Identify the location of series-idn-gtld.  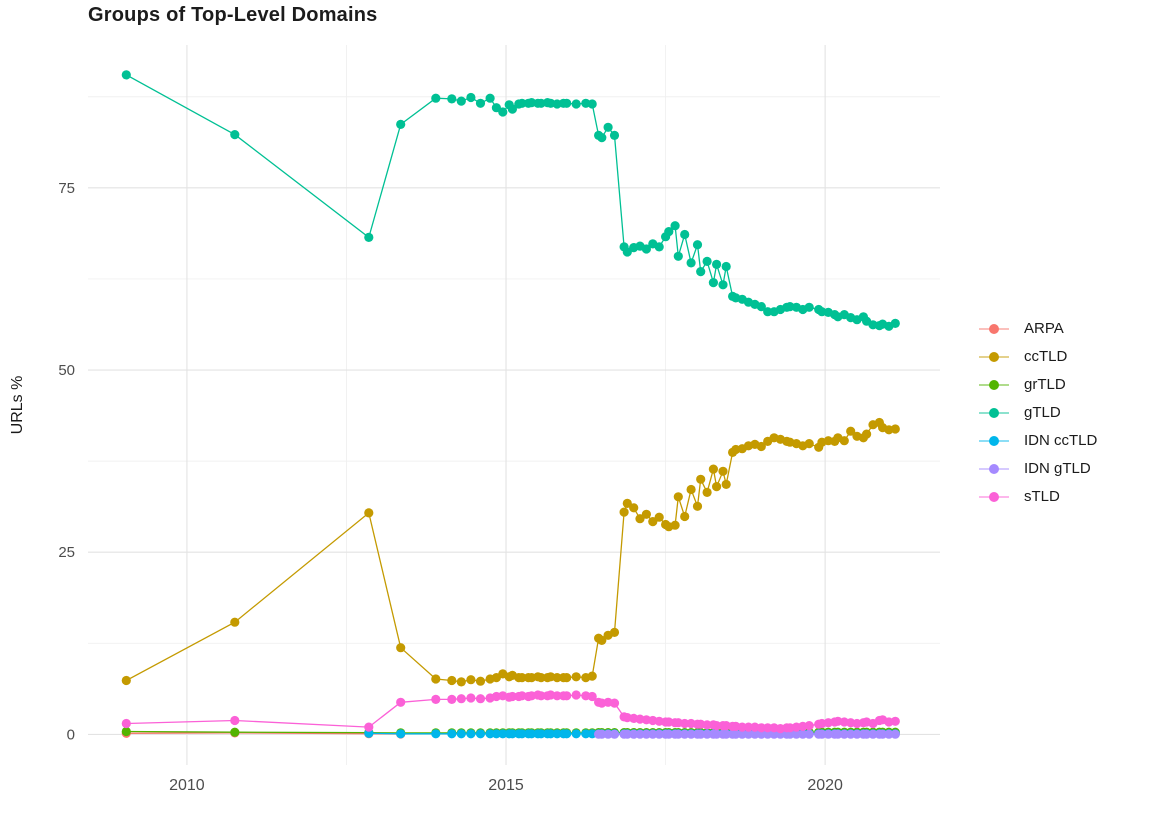
(747, 734).